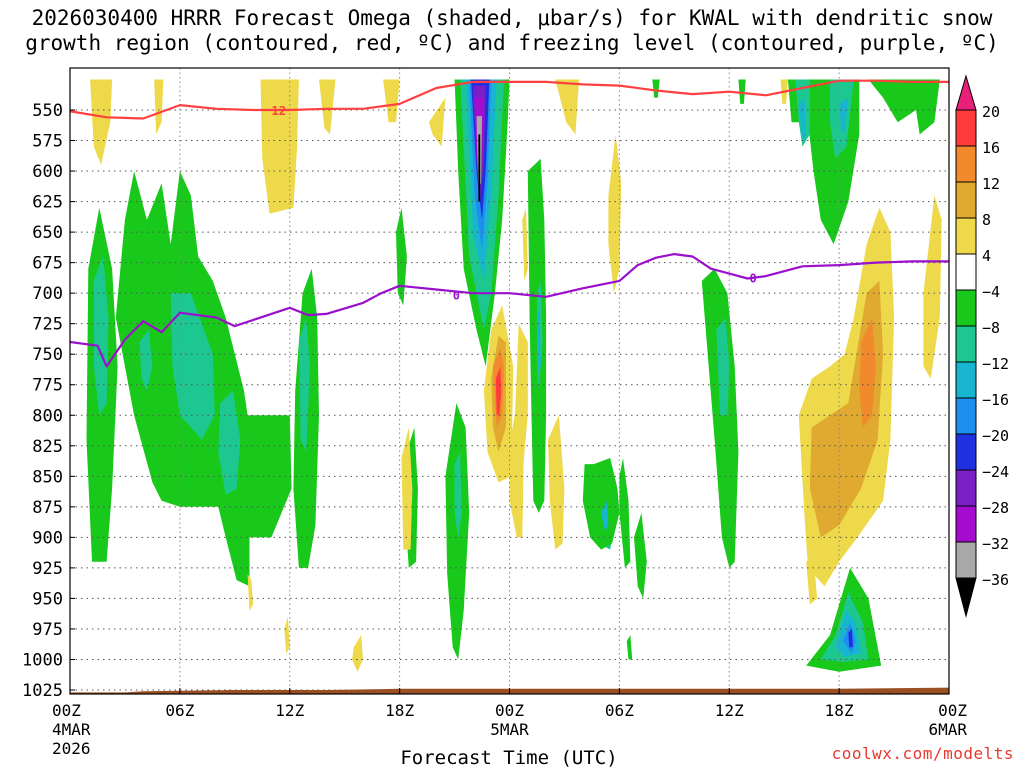  What do you see at coordinates (922, 753) in the screenshot?
I see `credit-text: coolwx.com/modelts` at bounding box center [922, 753].